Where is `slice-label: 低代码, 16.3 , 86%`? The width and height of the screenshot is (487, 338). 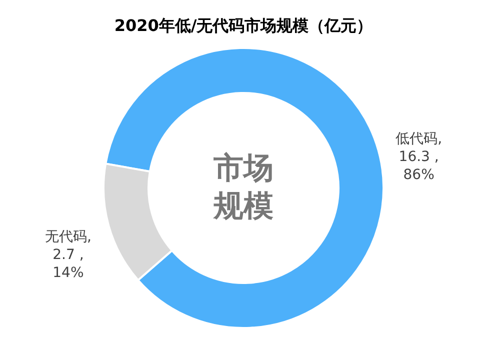
slice-label: 低代码, 16.3 , 86% is located at coordinates (419, 157).